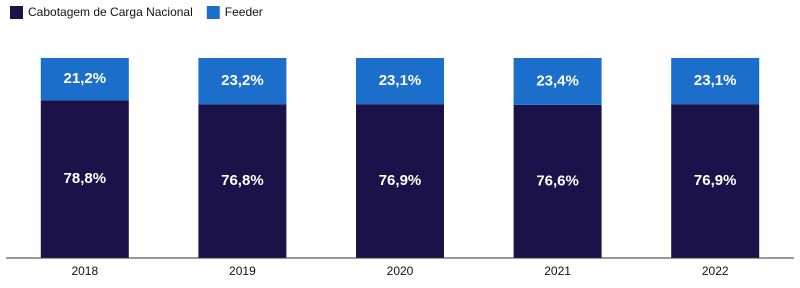 The image size is (800, 288). I want to click on data-label: 21,2%, so click(85, 78).